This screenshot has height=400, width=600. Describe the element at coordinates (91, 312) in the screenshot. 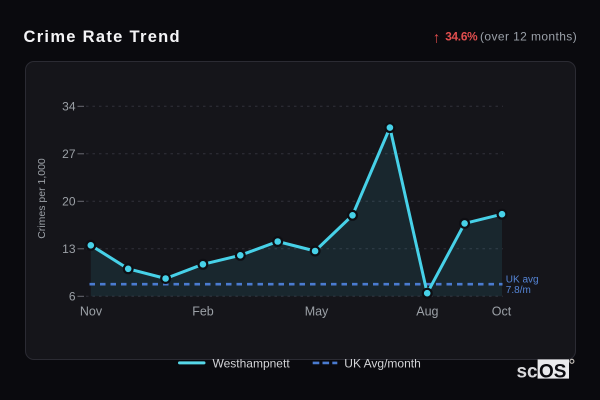

I see `svg-text: Nov` at that location.